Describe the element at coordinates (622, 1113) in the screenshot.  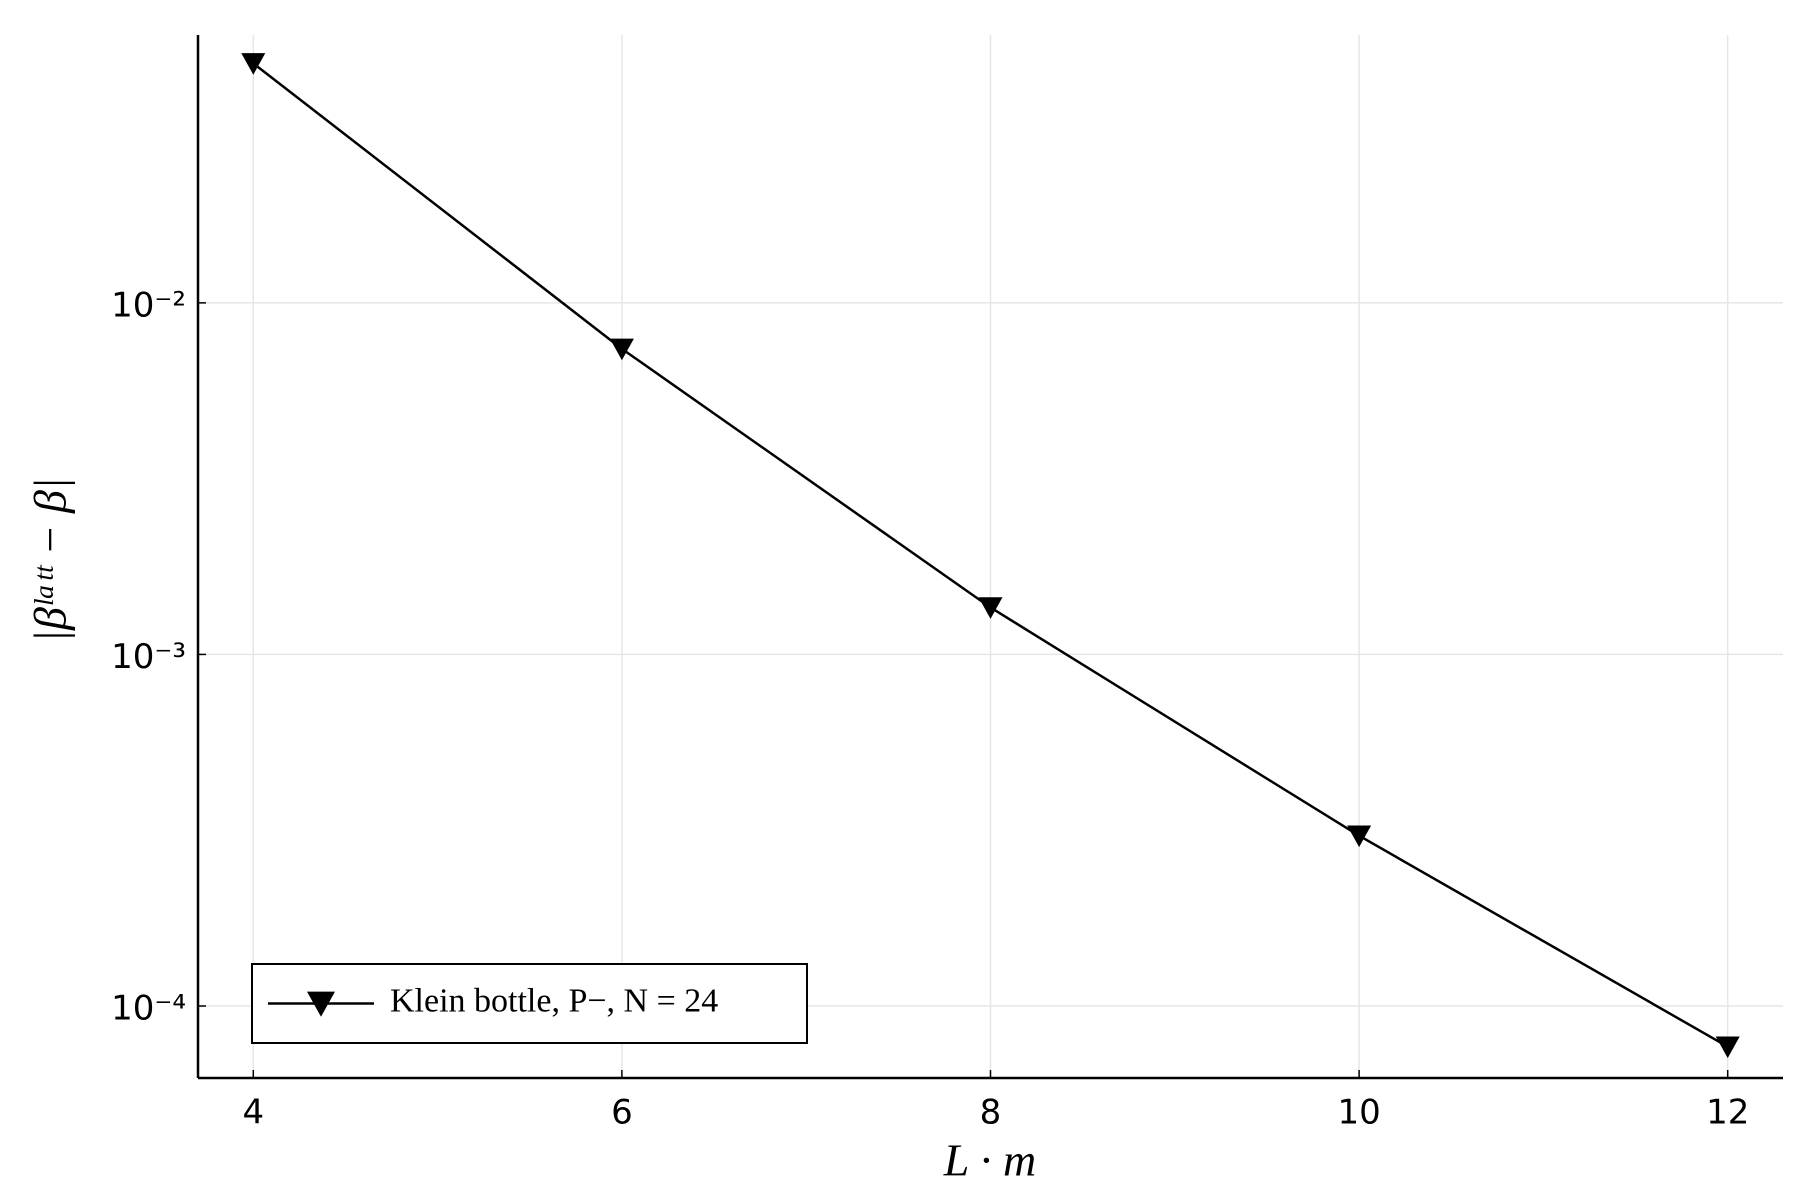
I see `x-tick-label: 6` at that location.